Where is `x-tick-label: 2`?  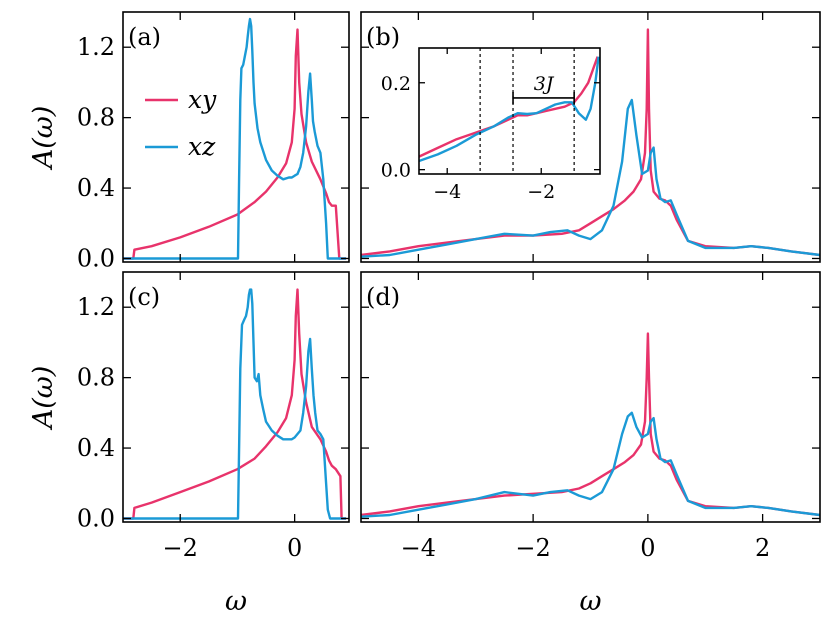 x-tick-label: 2 is located at coordinates (762, 548).